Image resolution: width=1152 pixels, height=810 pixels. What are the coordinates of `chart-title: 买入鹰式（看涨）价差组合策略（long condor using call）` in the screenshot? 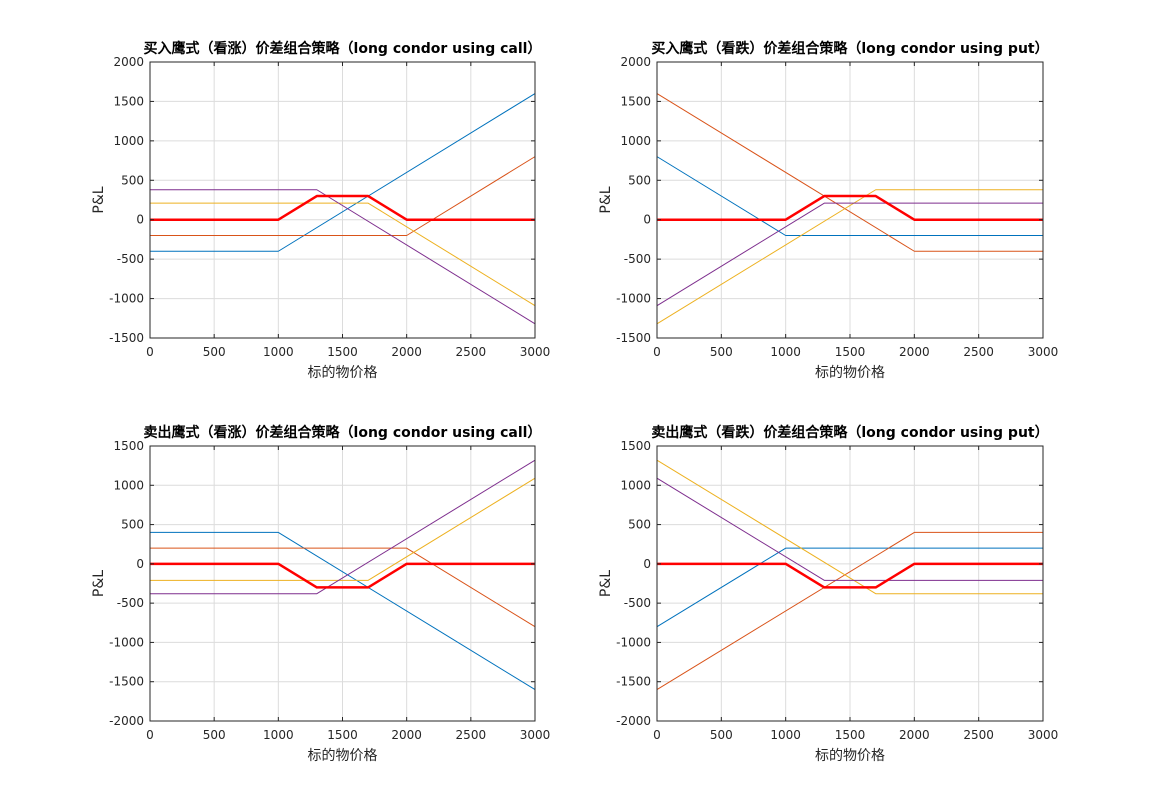 It's located at (343, 48).